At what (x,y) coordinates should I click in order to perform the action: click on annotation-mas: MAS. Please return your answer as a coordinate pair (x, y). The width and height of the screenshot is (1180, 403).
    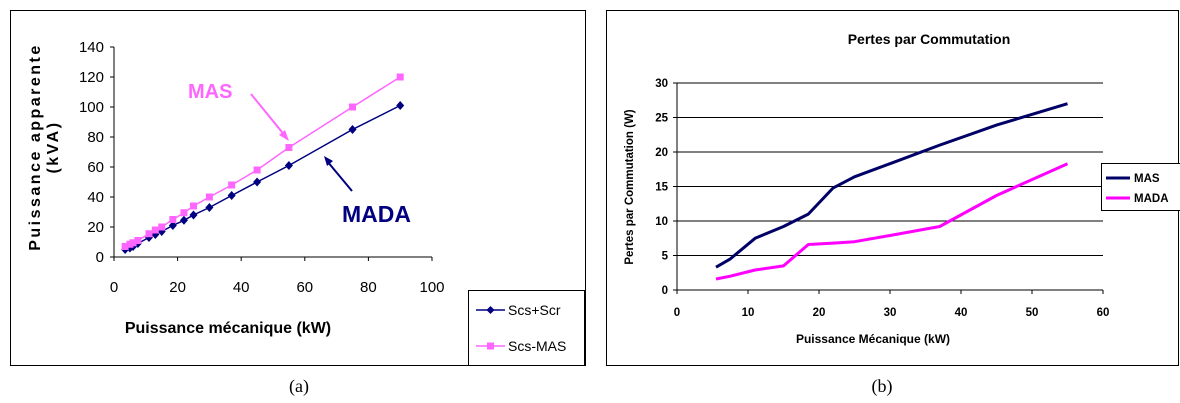
    Looking at the image, I should click on (210, 92).